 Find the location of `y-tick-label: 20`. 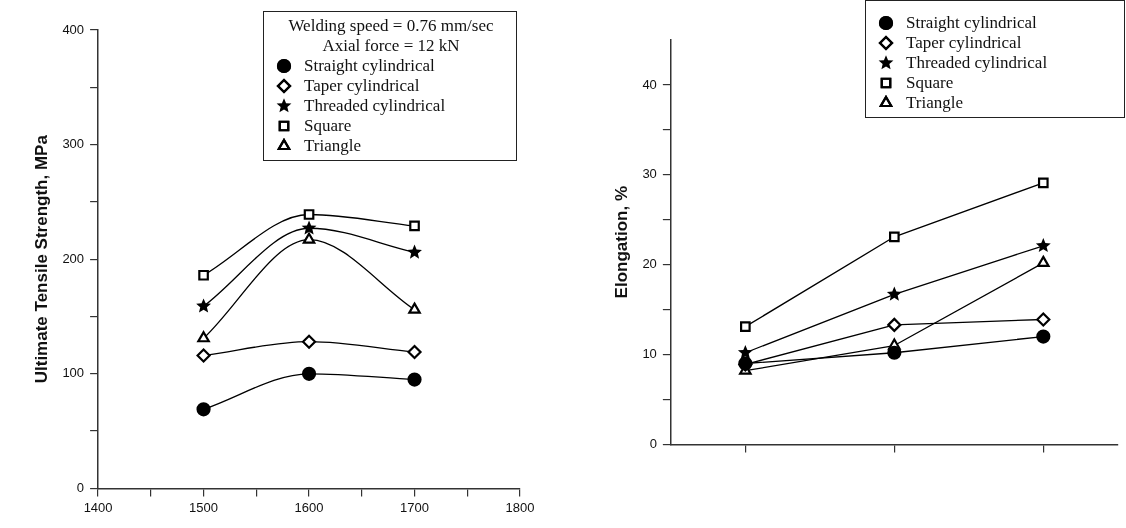

y-tick-label: 20 is located at coordinates (649, 264).